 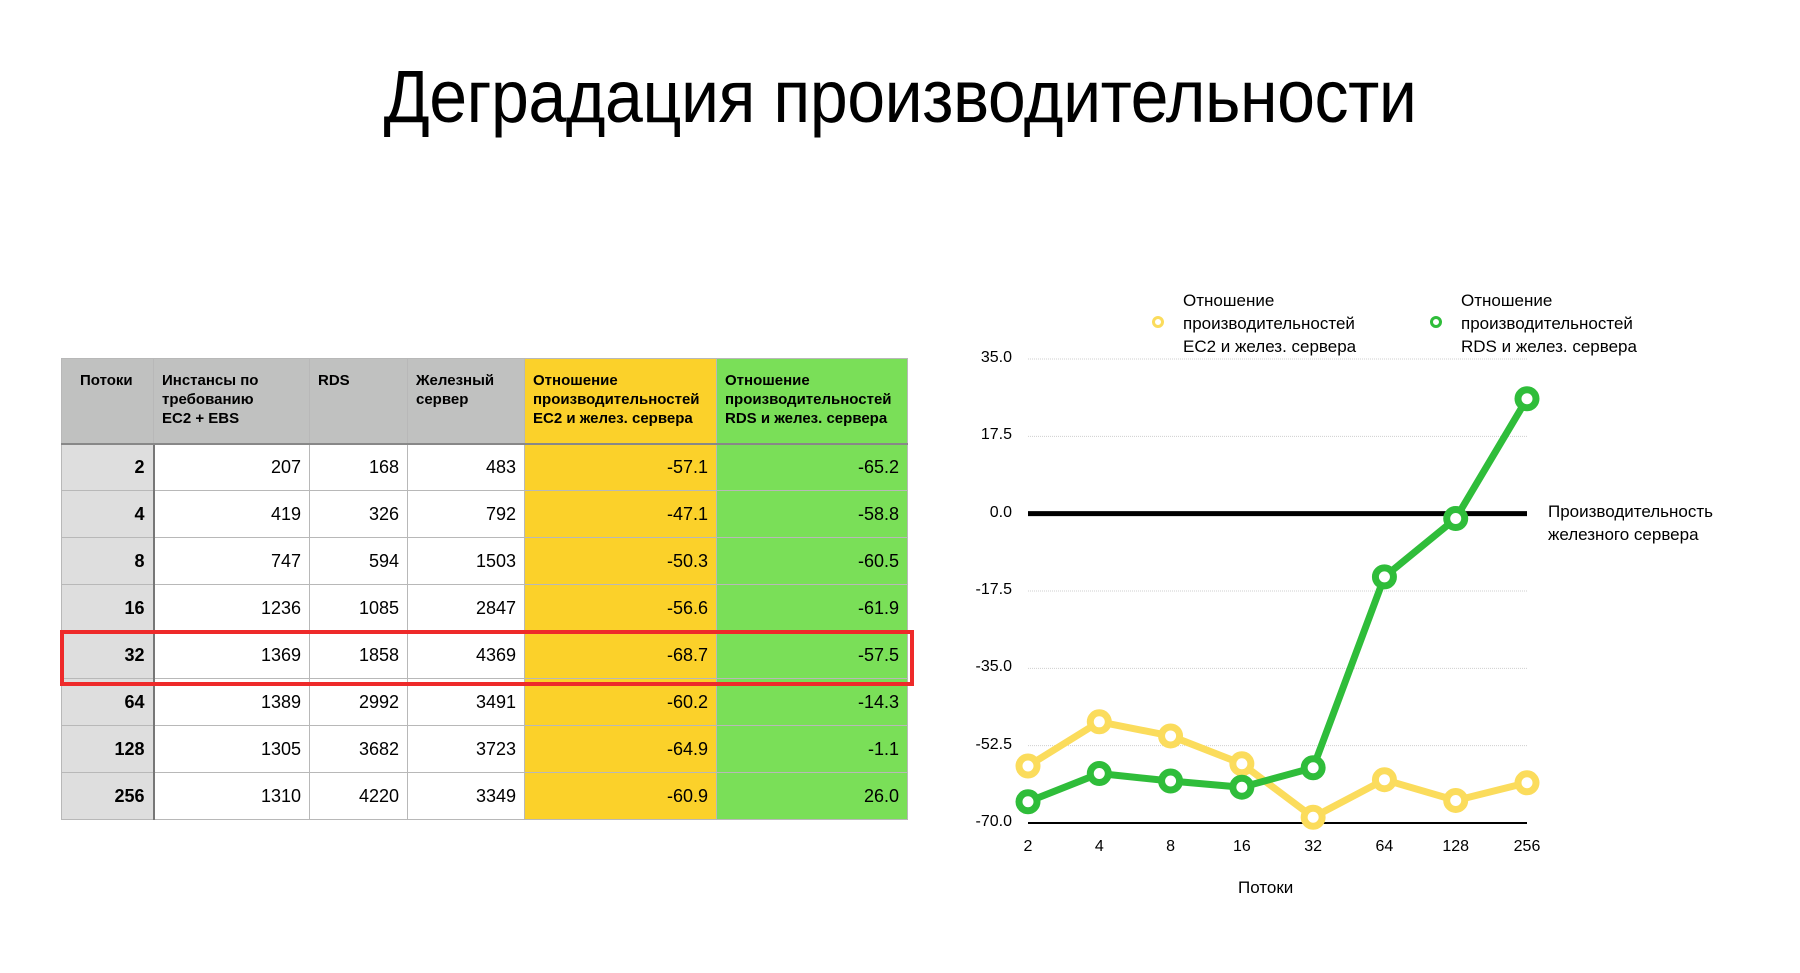 What do you see at coordinates (108, 608) in the screenshot?
I see `table-cell: 16` at bounding box center [108, 608].